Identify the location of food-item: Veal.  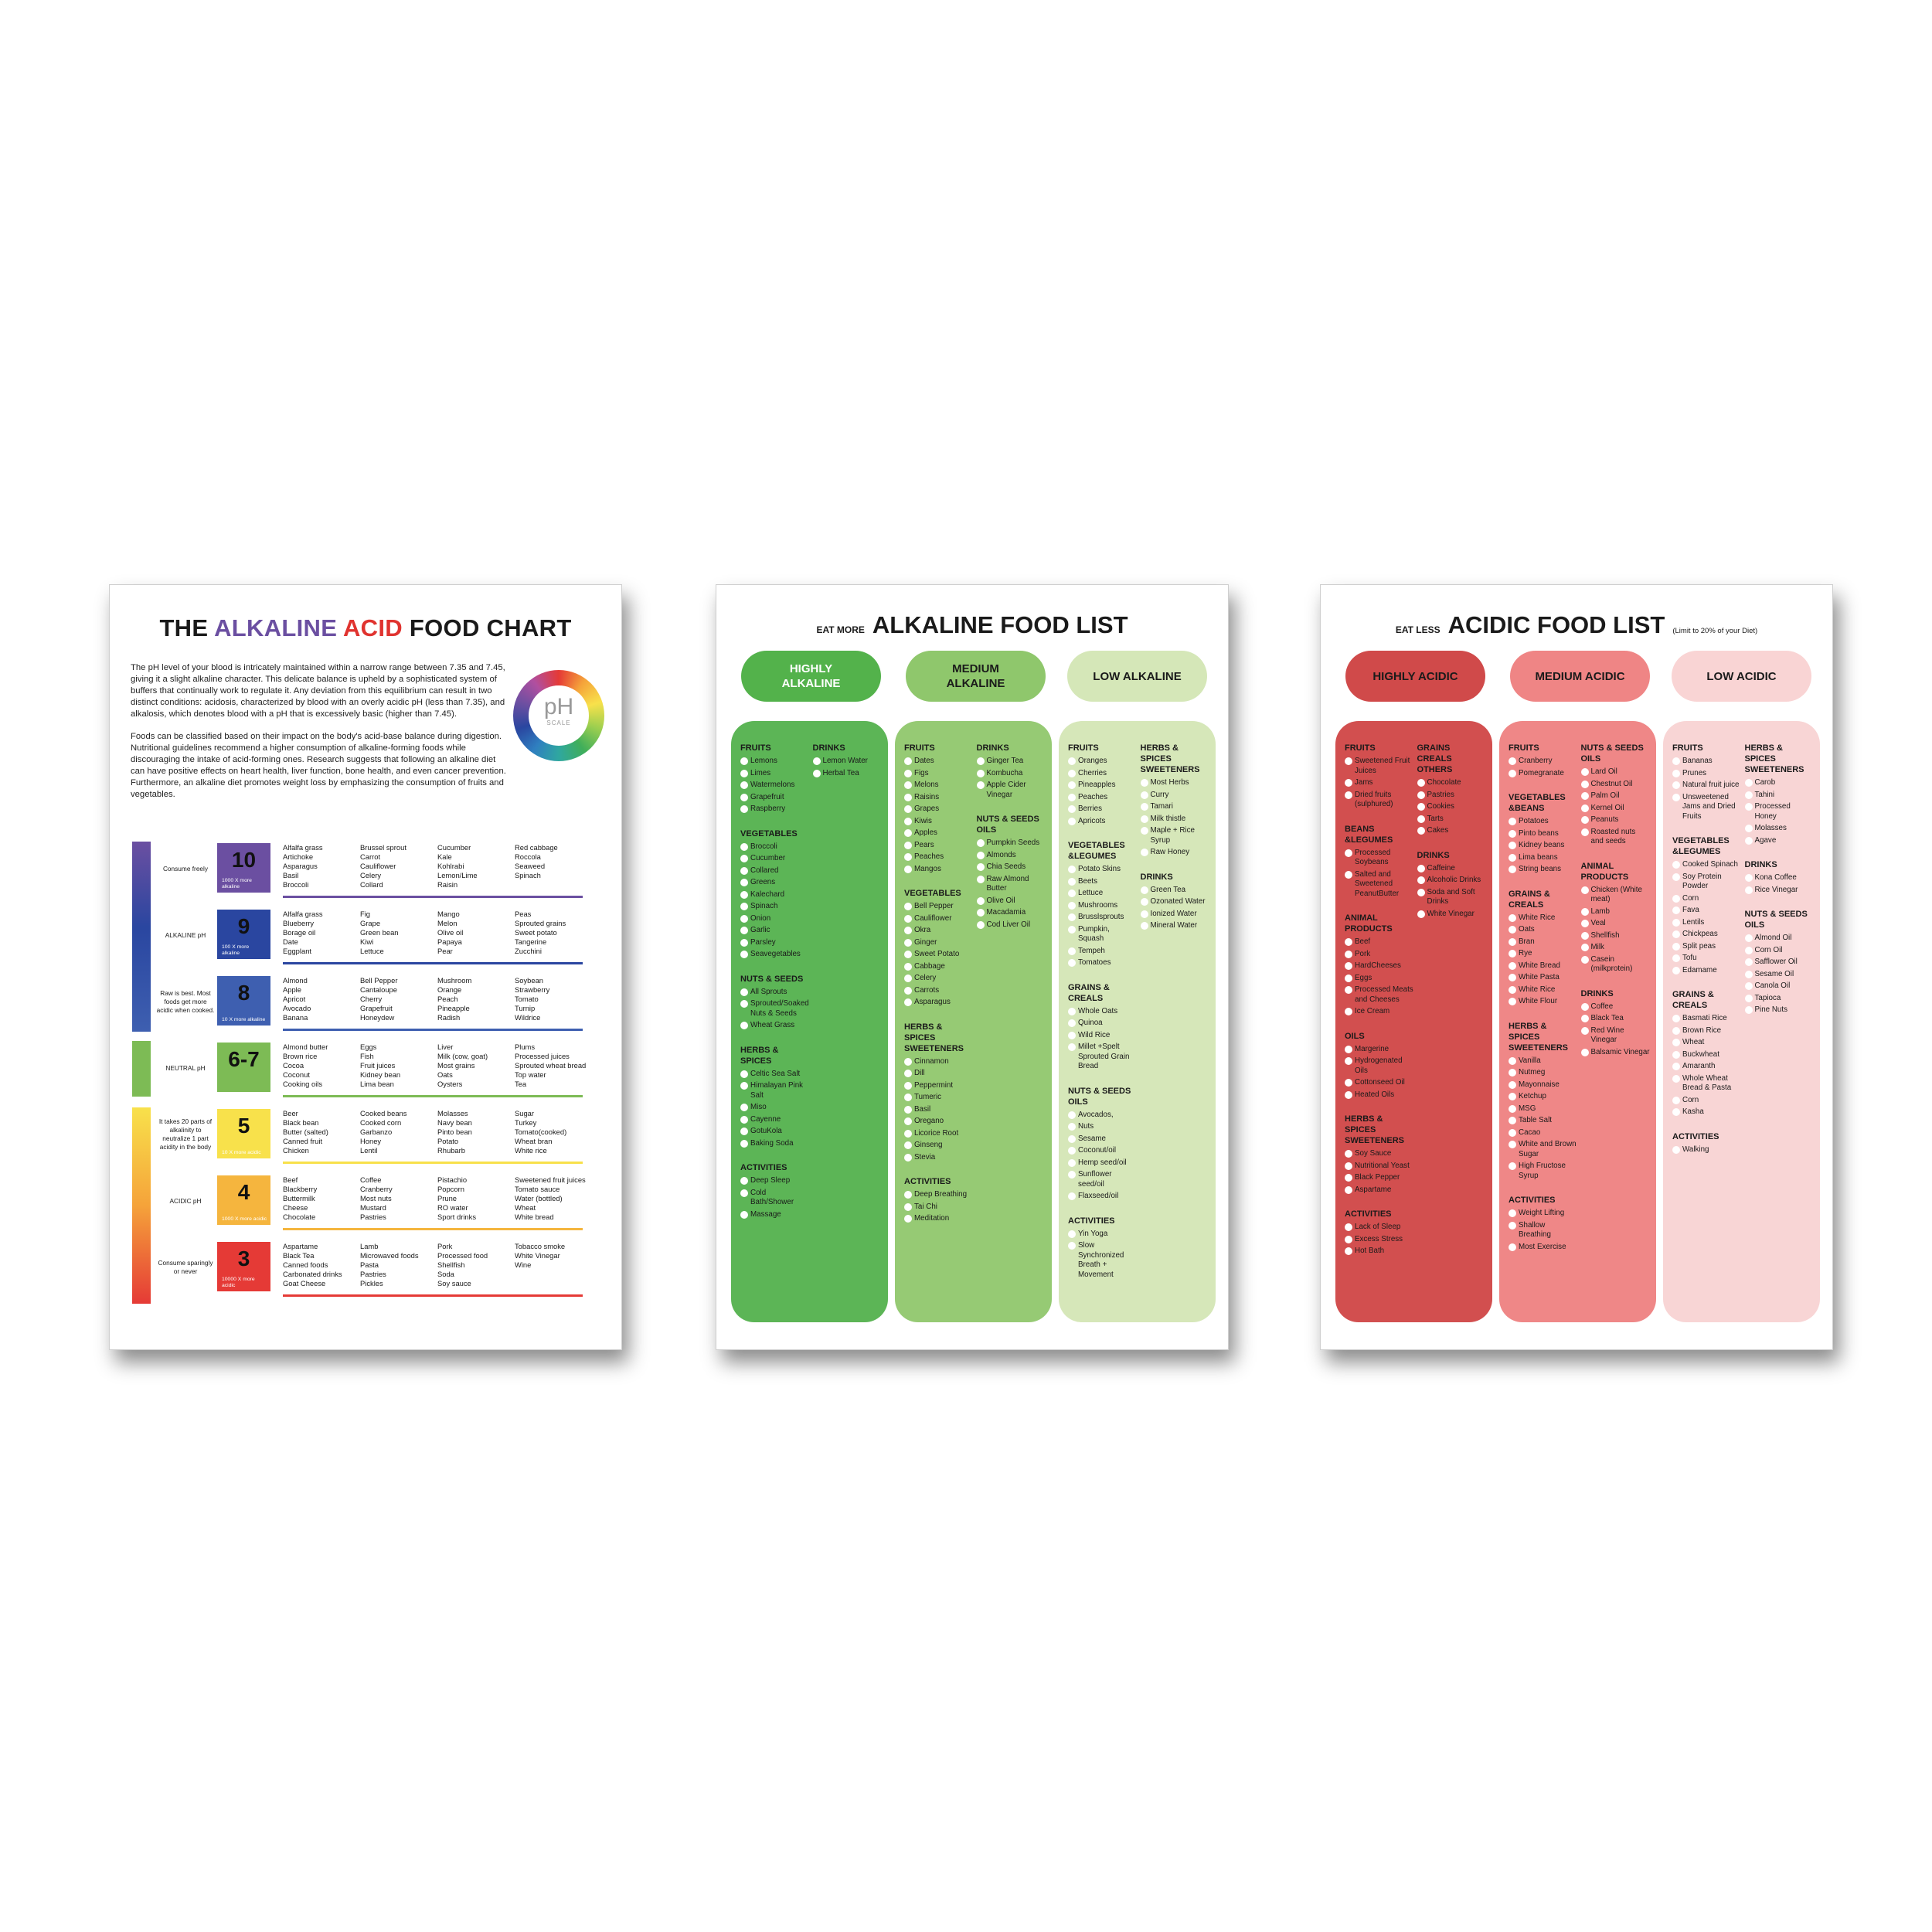
(1615, 924).